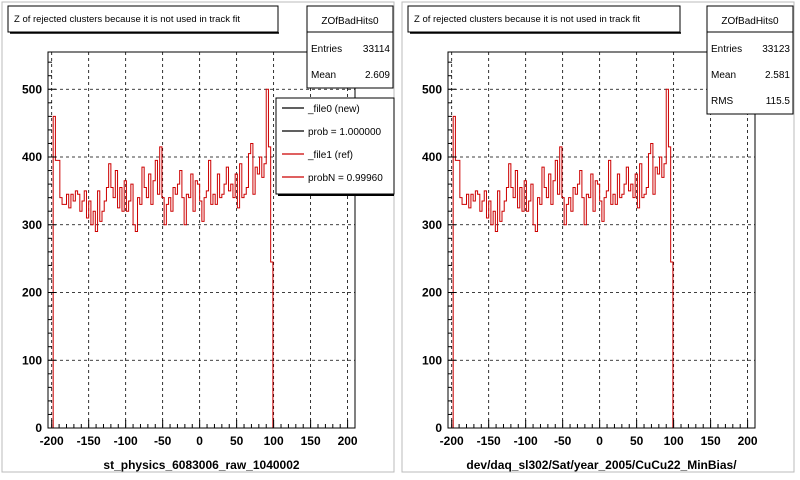 The image size is (800, 480). Describe the element at coordinates (333, 109) in the screenshot. I see `legend-label-0: _file0 (new)` at that location.